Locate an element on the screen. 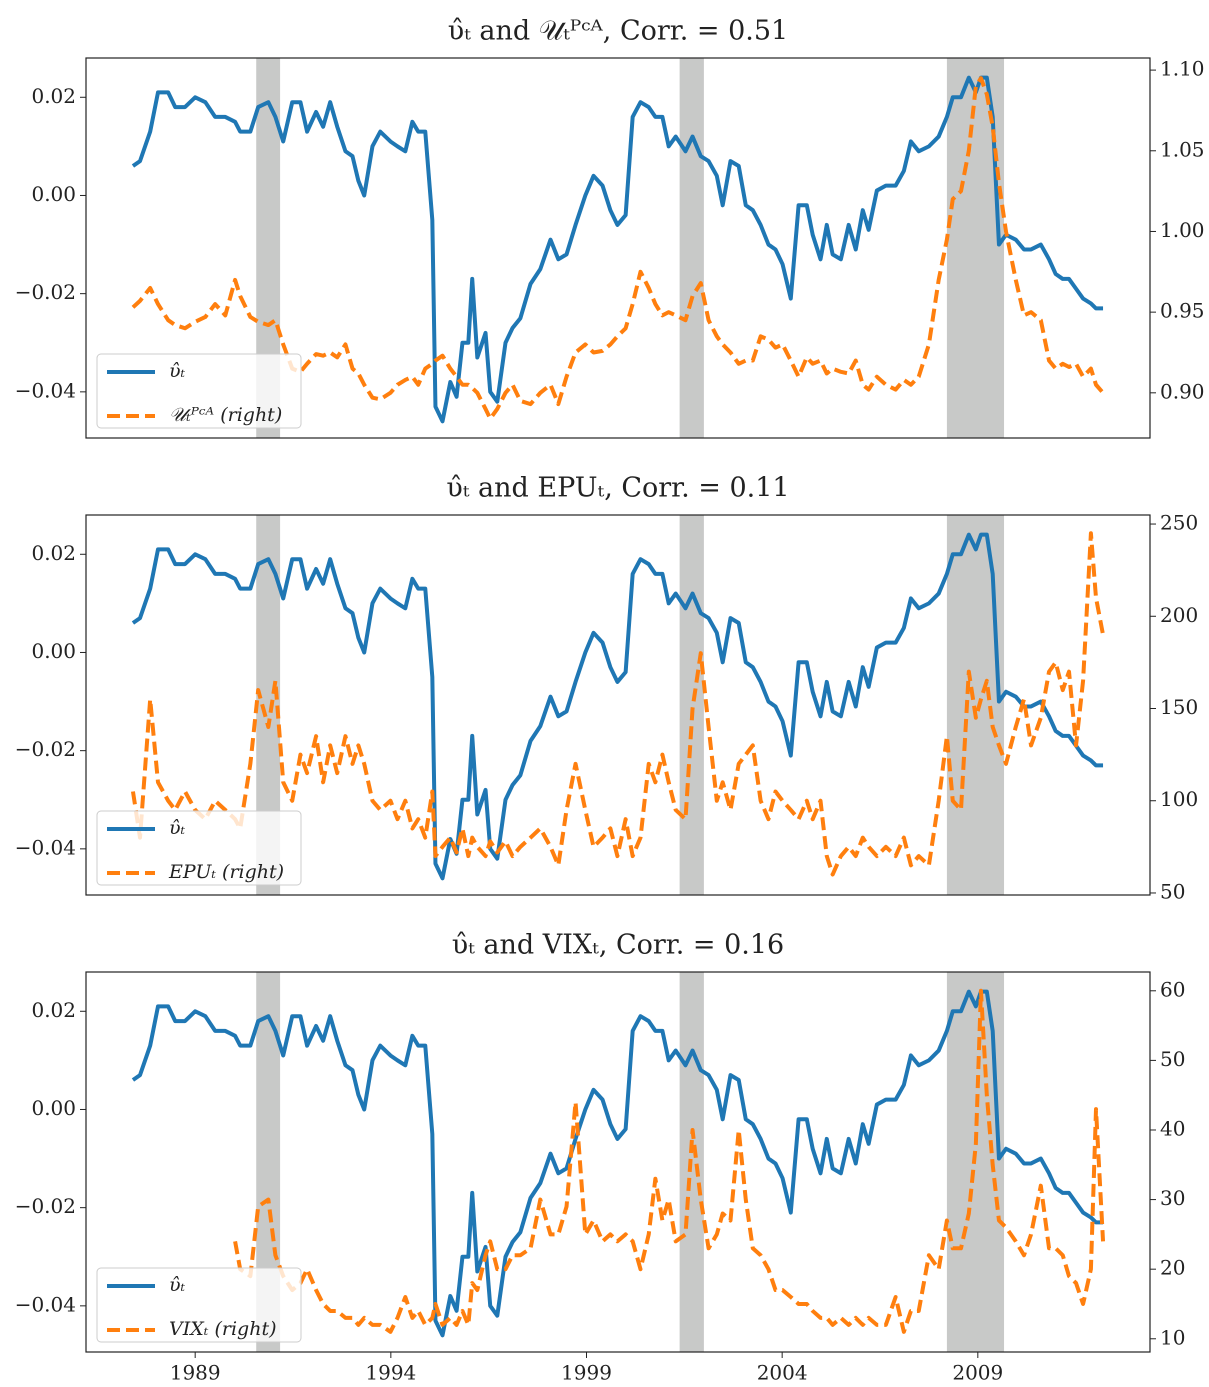 The image size is (1209, 1387). y2-tick-label: 150 is located at coordinates (1179, 707).